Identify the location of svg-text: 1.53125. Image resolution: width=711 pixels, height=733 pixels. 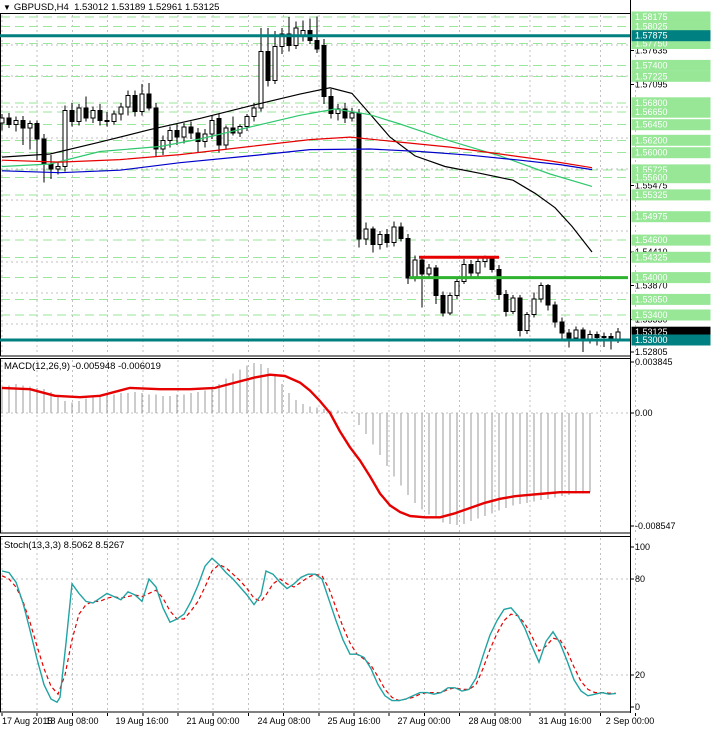
(651, 332).